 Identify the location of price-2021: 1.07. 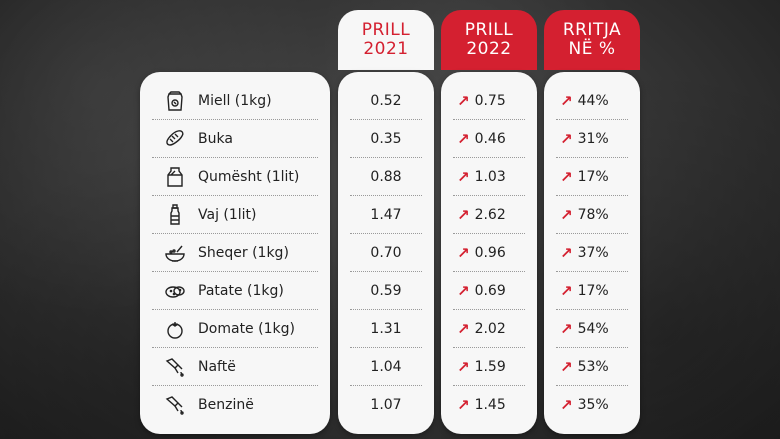
(386, 405).